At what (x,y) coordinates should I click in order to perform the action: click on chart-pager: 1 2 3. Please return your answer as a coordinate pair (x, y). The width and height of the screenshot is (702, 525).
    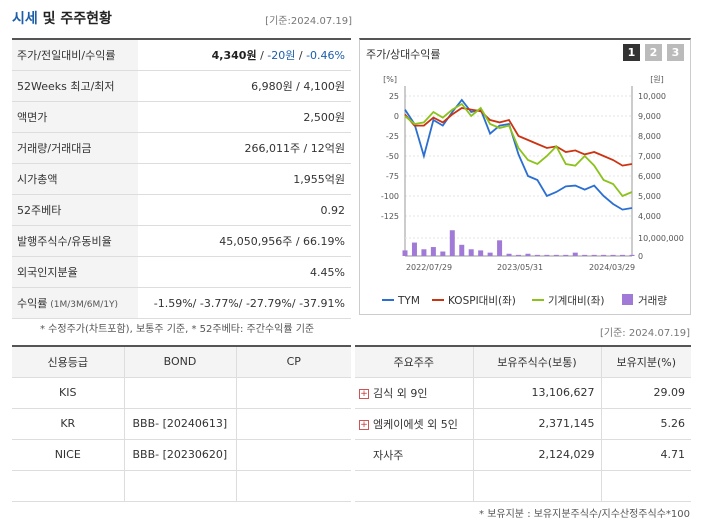
    Looking at the image, I should click on (653, 52).